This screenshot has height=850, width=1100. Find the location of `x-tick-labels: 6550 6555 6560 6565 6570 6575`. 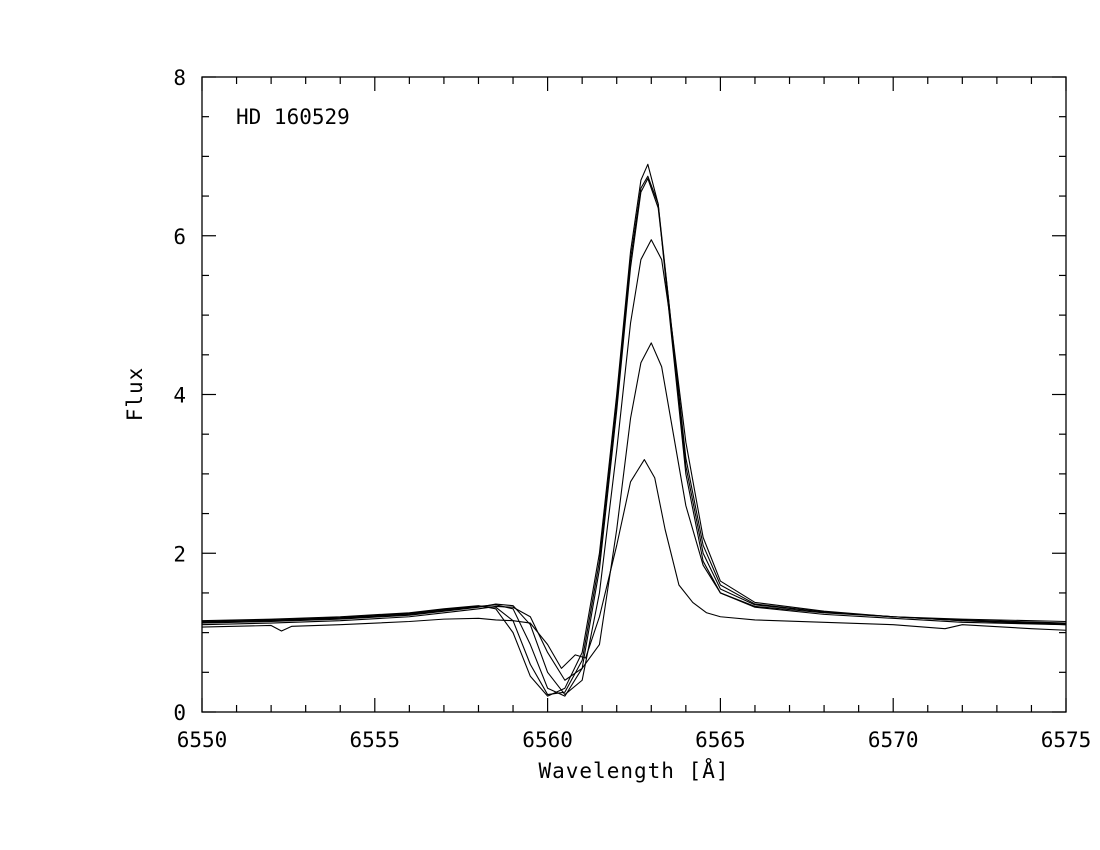

x-tick-labels: 6550 6555 6560 6565 6570 6575 is located at coordinates (634, 740).